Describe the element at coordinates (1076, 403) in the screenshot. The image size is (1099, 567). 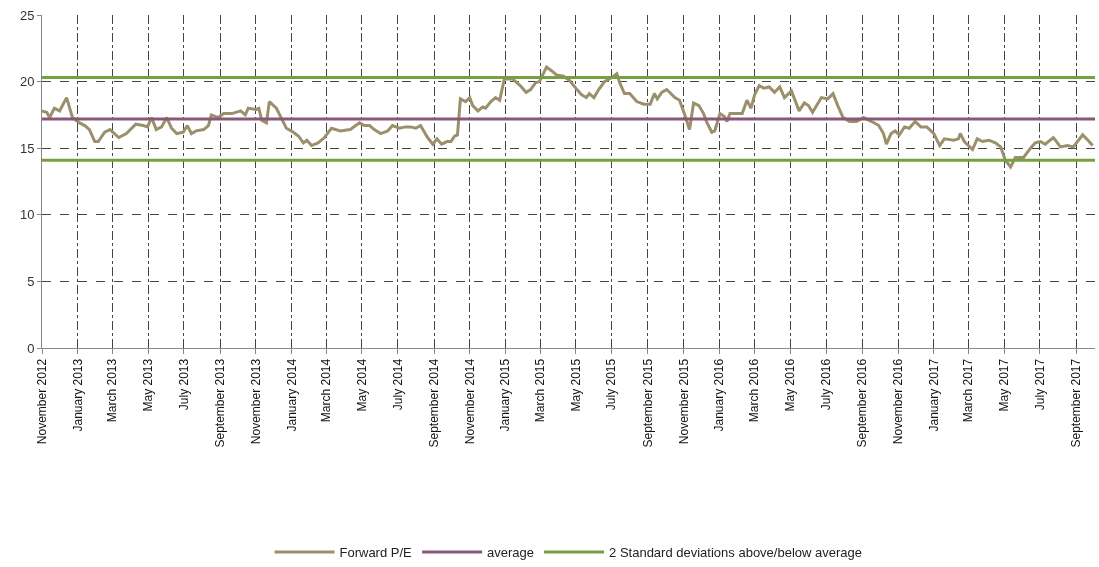
I see `x-tick-label: September 2017` at that location.